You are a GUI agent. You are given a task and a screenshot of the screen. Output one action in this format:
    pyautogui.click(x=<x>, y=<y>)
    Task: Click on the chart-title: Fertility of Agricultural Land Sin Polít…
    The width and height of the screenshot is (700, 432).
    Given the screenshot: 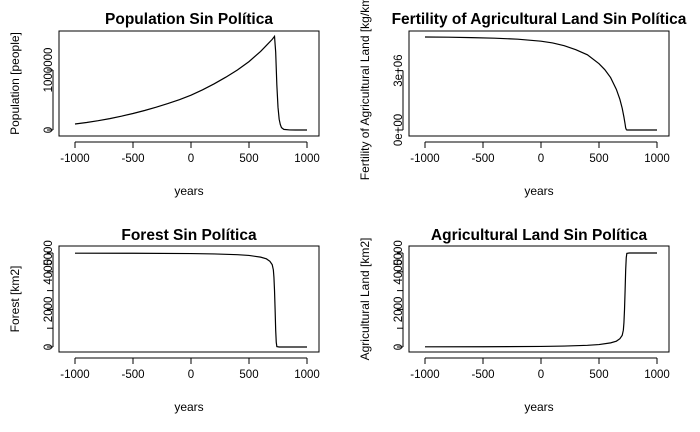 What is the action you would take?
    pyautogui.click(x=539, y=19)
    